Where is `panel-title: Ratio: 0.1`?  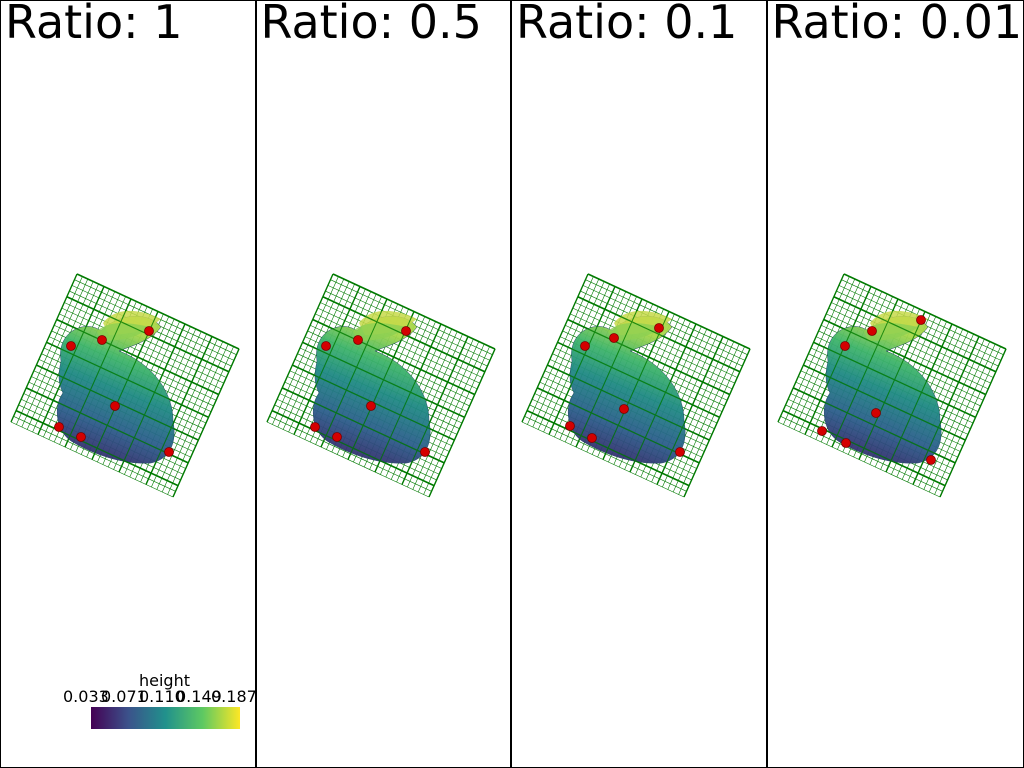 panel-title: Ratio: 0.1 is located at coordinates (627, 25).